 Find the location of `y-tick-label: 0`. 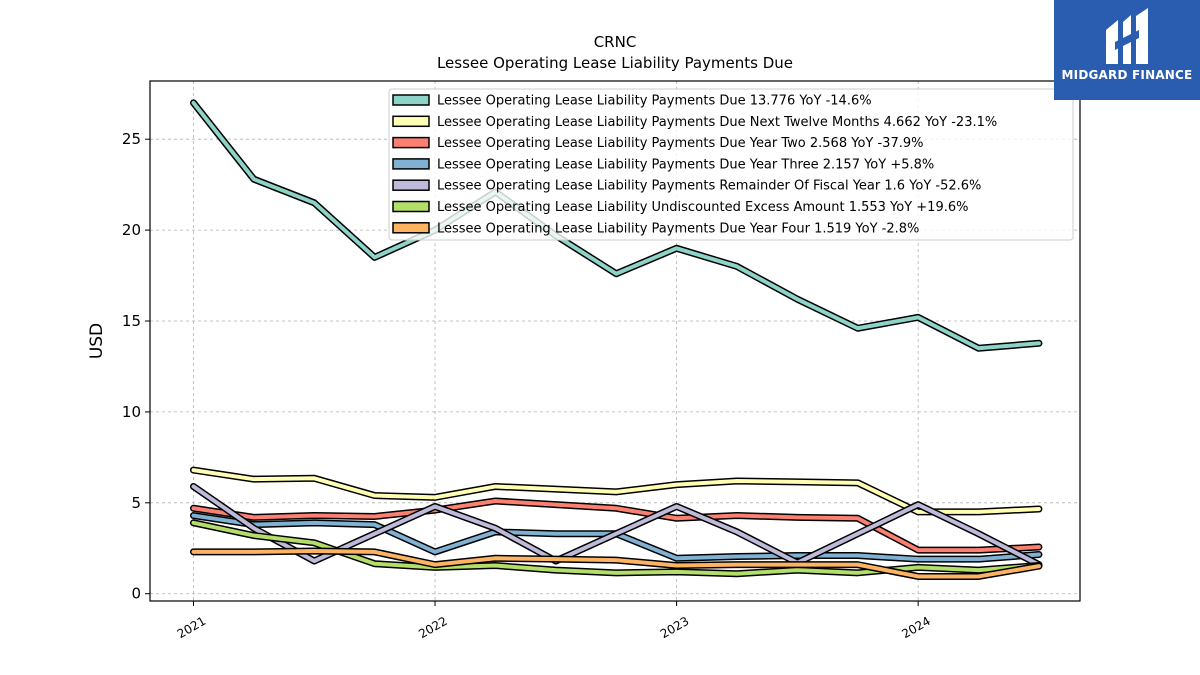

y-tick-label: 0 is located at coordinates (136, 594).